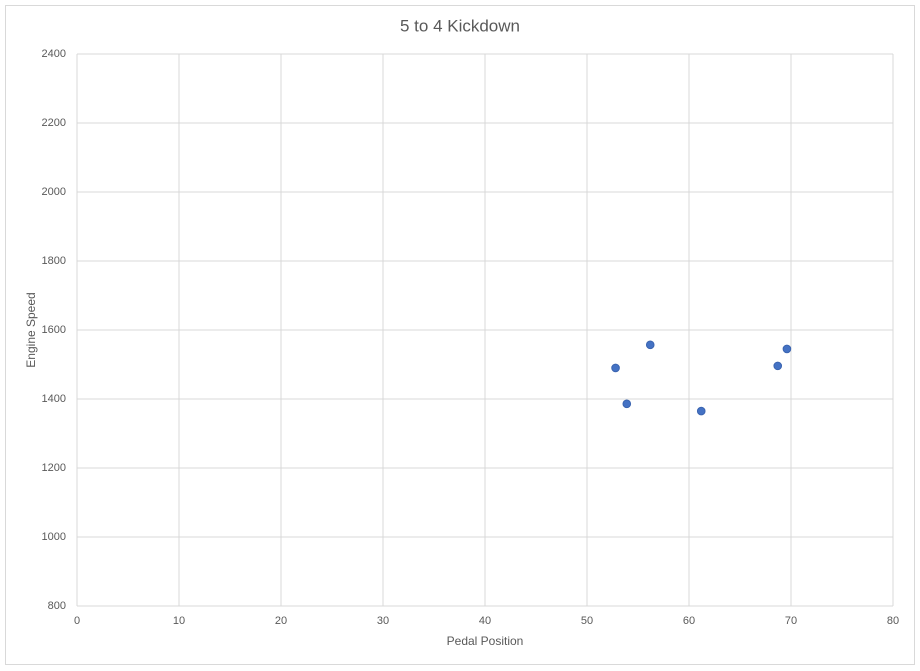  I want to click on x-tick-label: 70, so click(791, 621).